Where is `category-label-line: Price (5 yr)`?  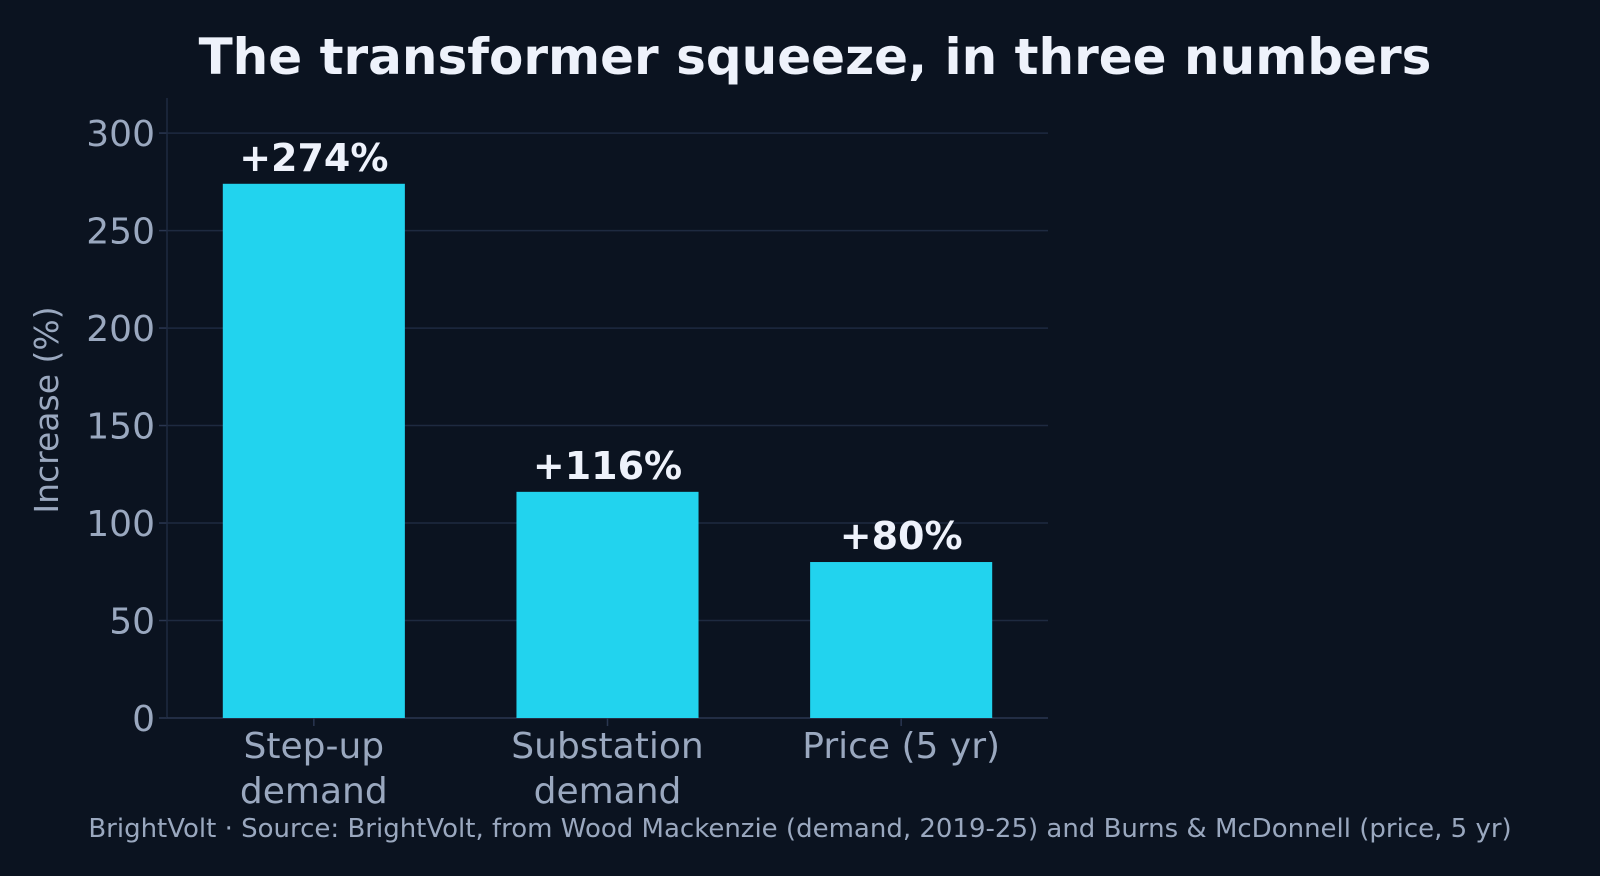
category-label-line: Price (5 yr) is located at coordinates (901, 746).